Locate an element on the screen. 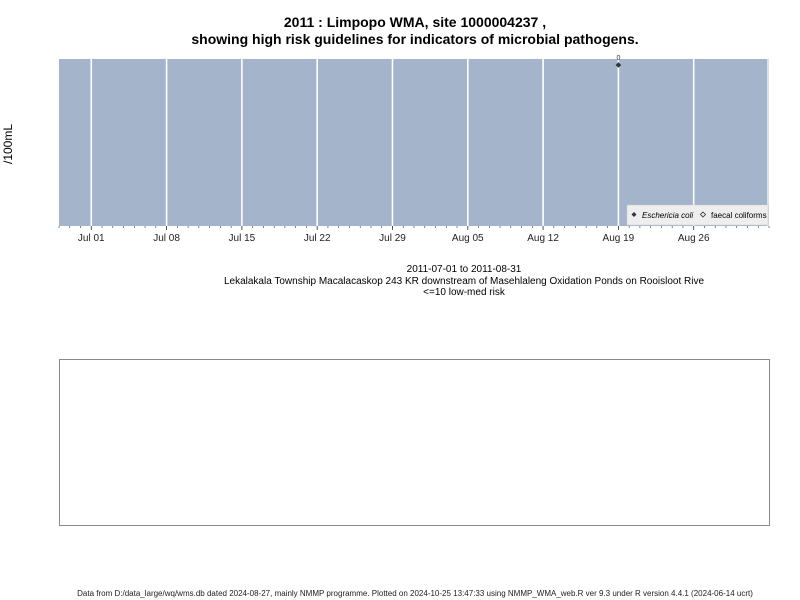  subtitle-date-range: 2011-07-01 to 2011-08-31 is located at coordinates (464, 269).